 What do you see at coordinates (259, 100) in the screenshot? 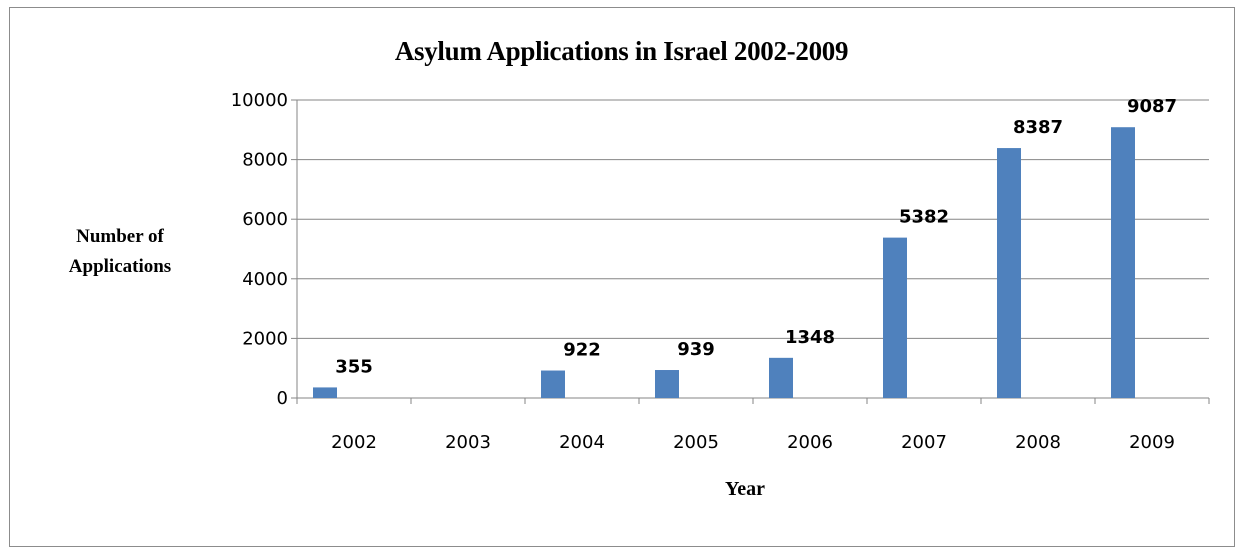
I see `y-tick-label: 10000` at bounding box center [259, 100].